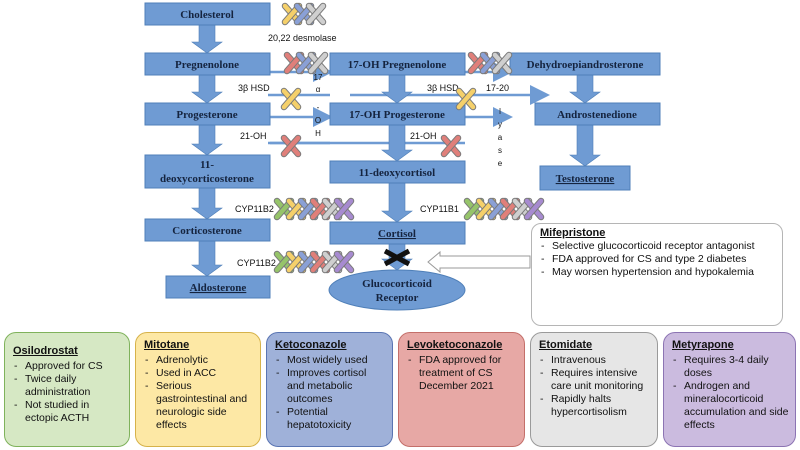 Image resolution: width=800 pixels, height=450 pixels. Describe the element at coordinates (439, 209) in the screenshot. I see `enzyme-cyp11b1: CYP11B1` at that location.